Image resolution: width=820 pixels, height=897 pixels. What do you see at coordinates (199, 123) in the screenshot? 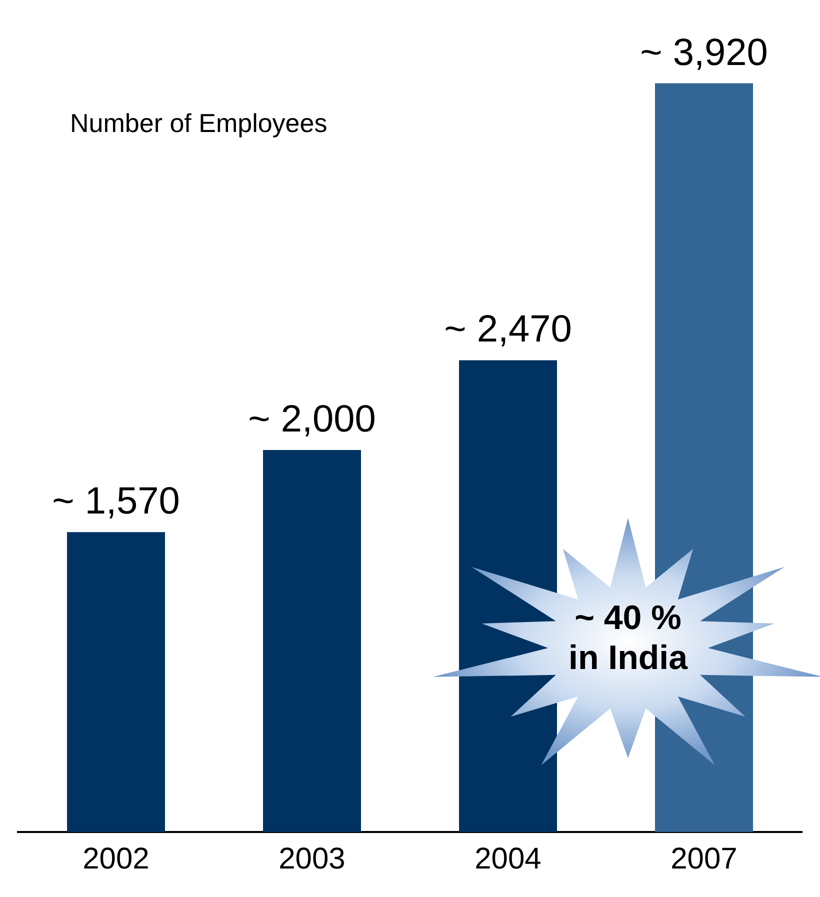
I see `text: Number of Employees` at bounding box center [199, 123].